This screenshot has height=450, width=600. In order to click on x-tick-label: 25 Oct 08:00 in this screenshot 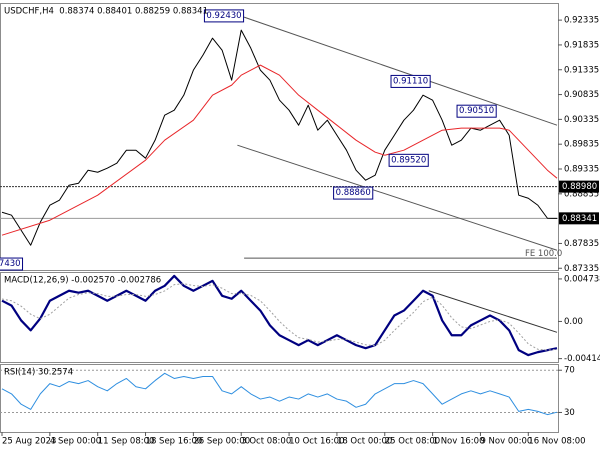, I will do `click(412, 442)`.